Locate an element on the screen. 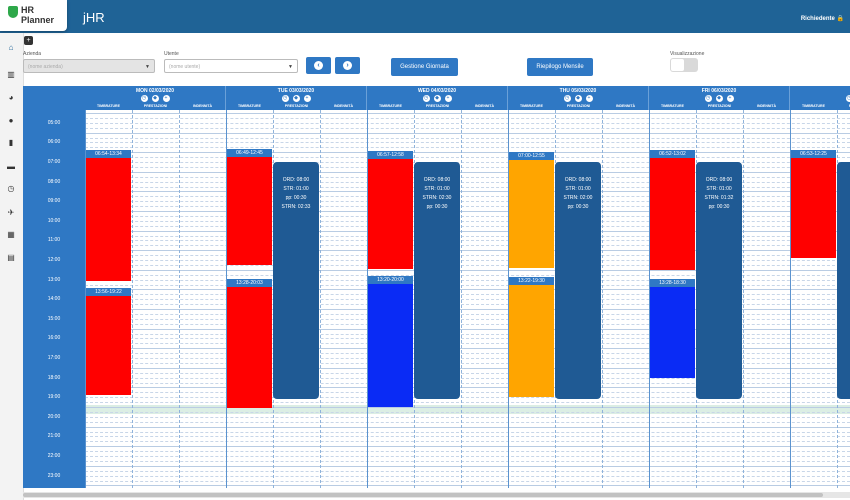 This screenshot has height=500, width=850. timbratura-block: 13:56-19:22 is located at coordinates (108, 341).